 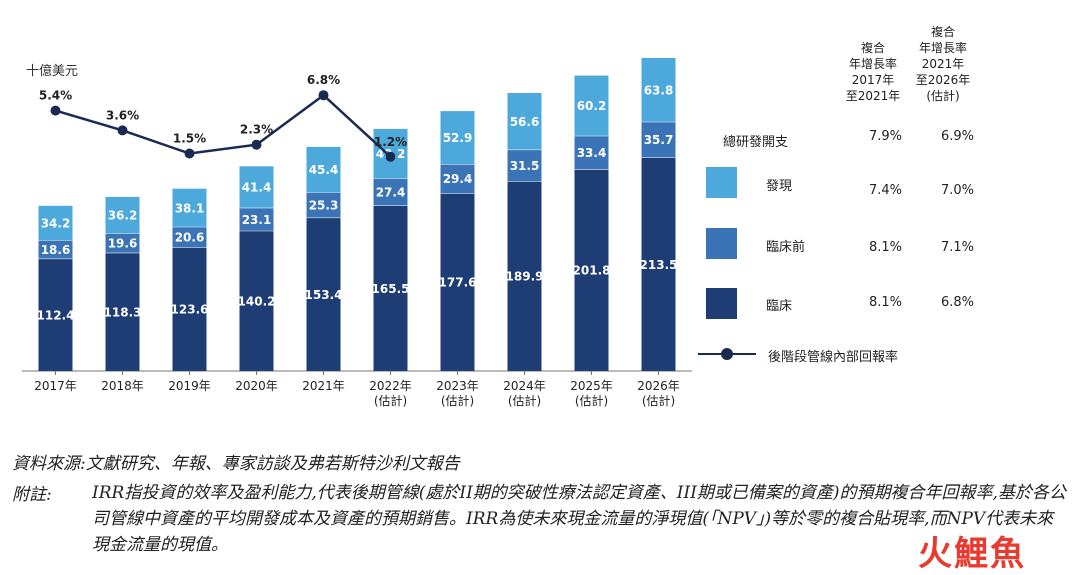 What do you see at coordinates (972, 554) in the screenshot?
I see `watermark-logo: 火鯉魚` at bounding box center [972, 554].